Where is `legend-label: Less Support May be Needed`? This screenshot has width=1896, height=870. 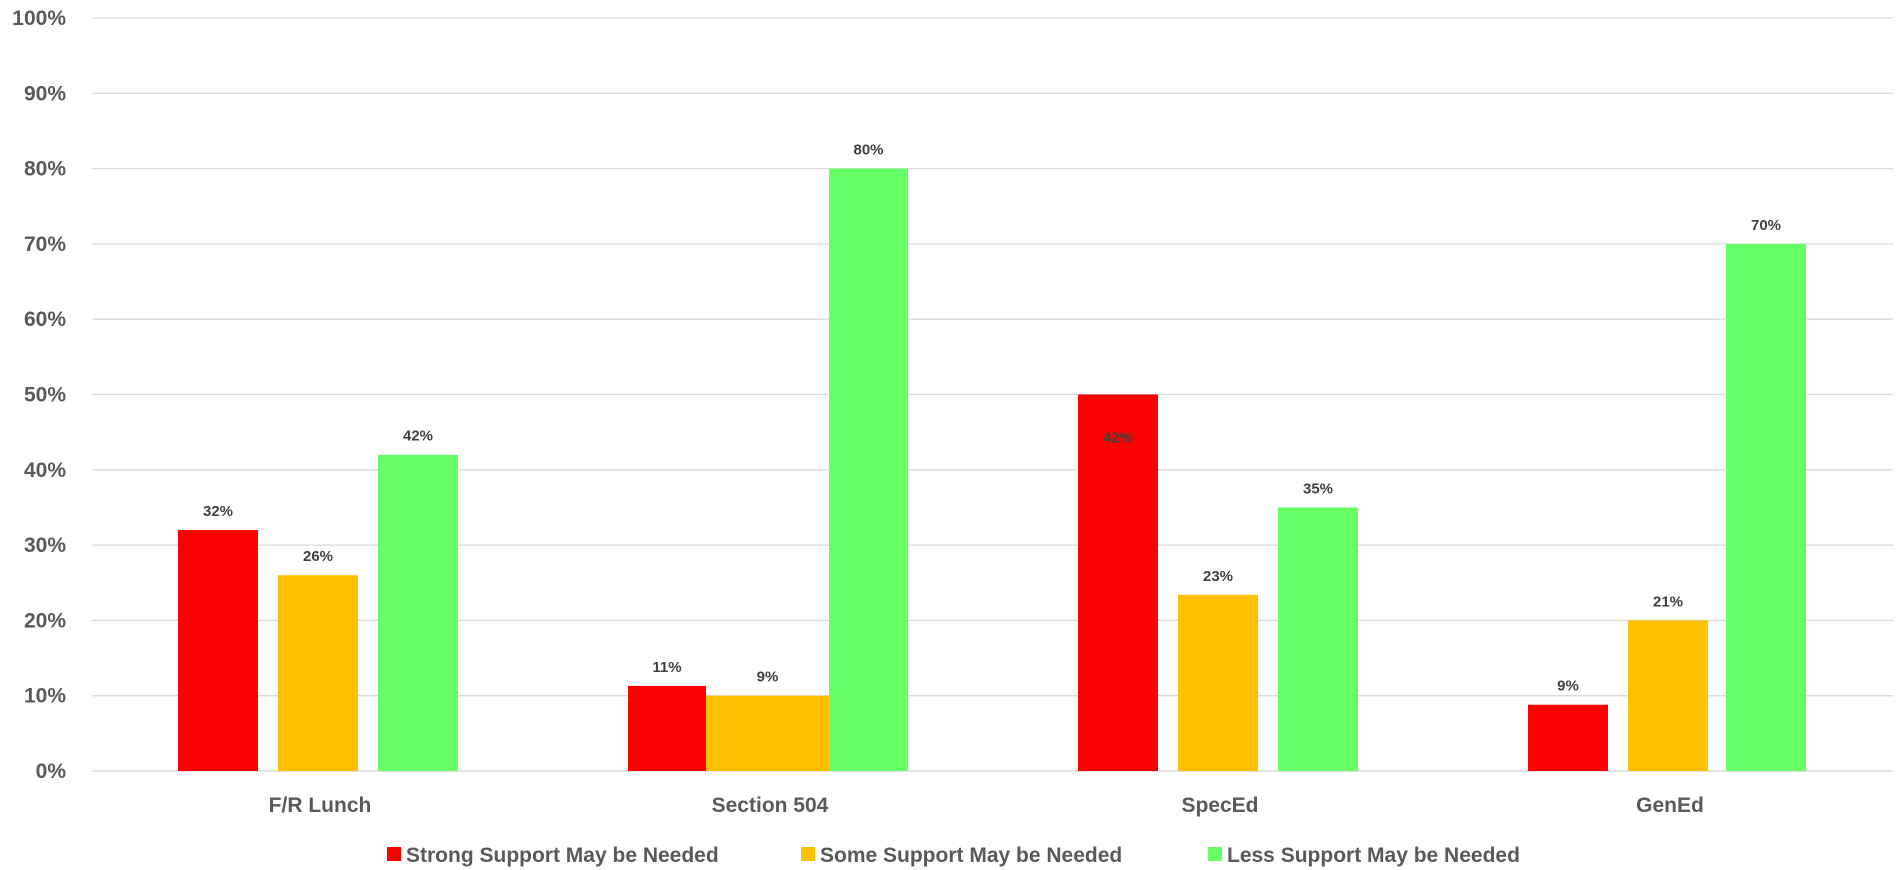
legend-label: Less Support May be Needed is located at coordinates (1373, 855).